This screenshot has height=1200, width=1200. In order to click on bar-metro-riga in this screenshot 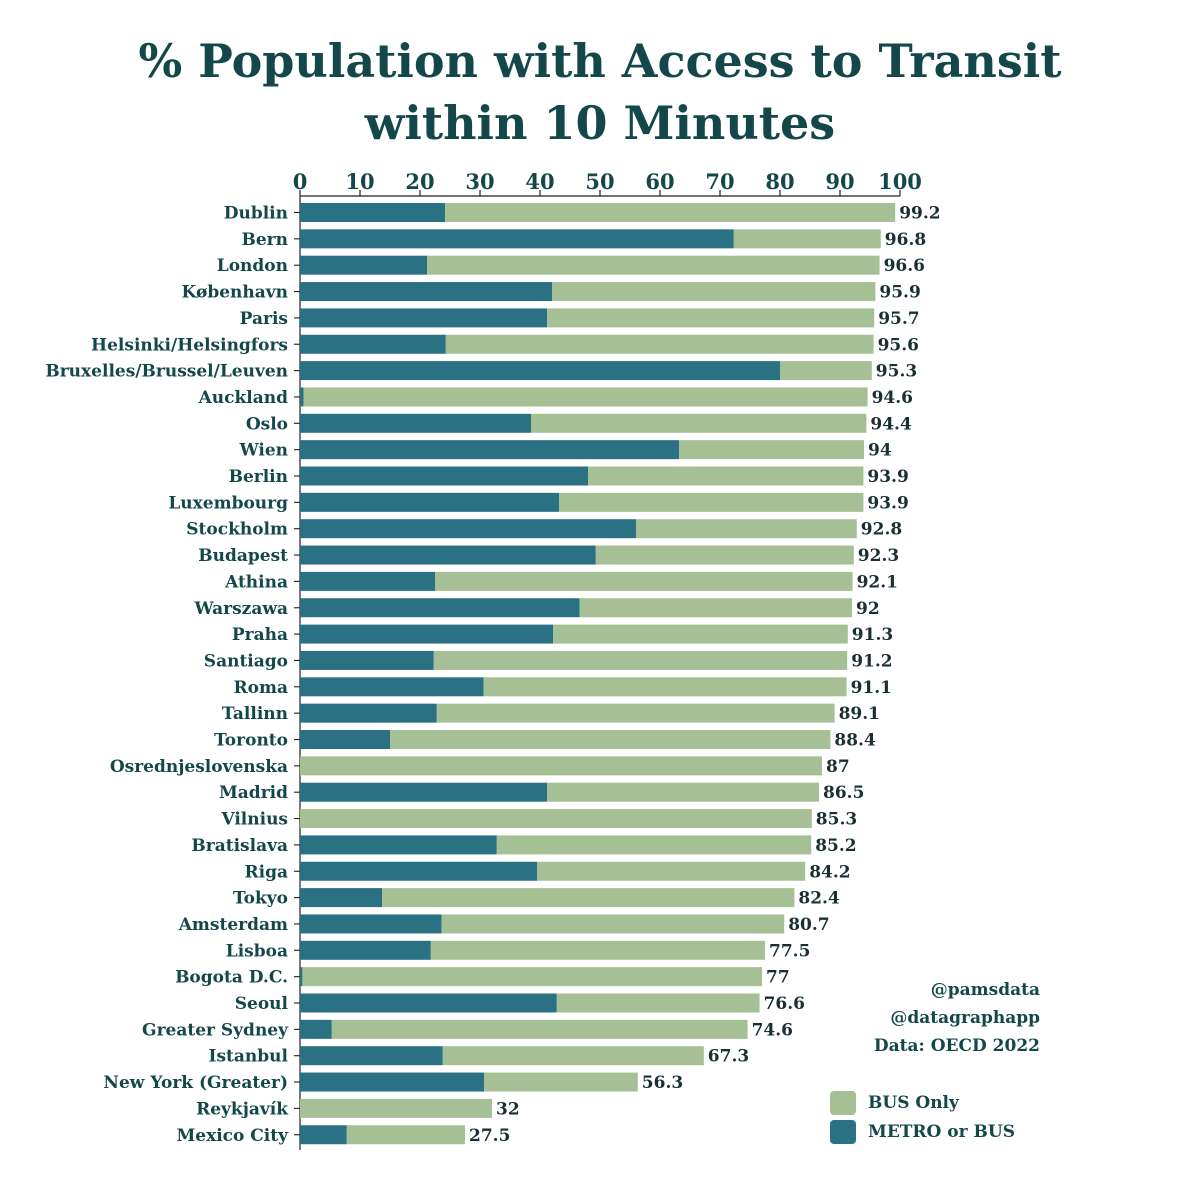, I will do `click(418, 871)`.